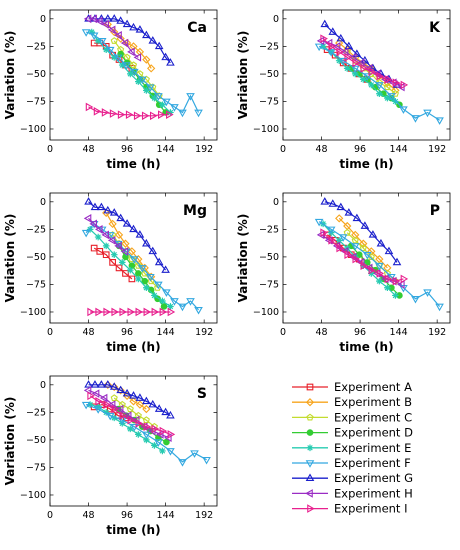  I want to click on y-tick-label: −25, so click(269, 230).